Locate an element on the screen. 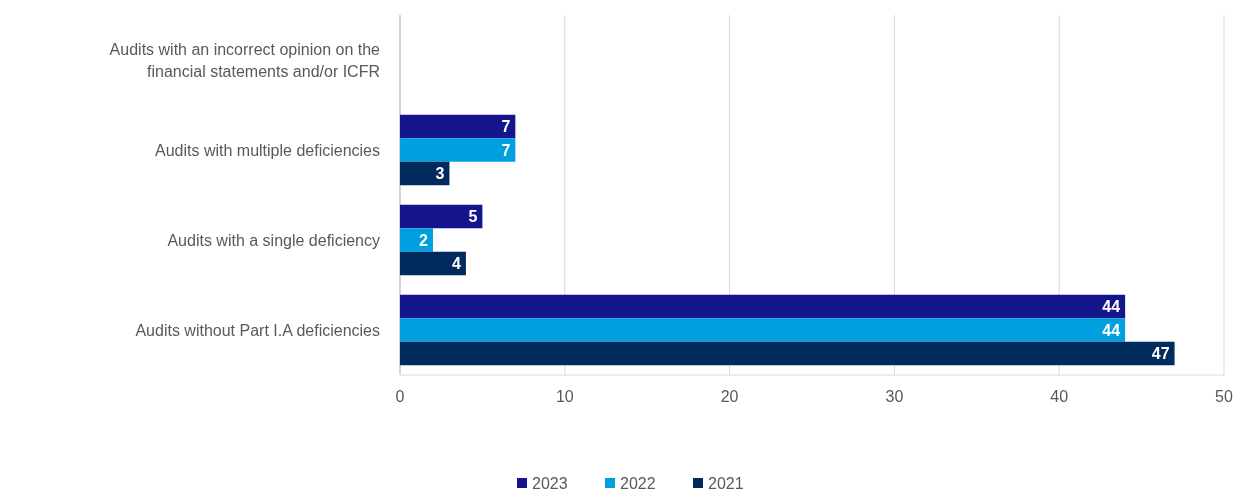 The width and height of the screenshot is (1237, 493). x-tick-label: 30 is located at coordinates (894, 396).